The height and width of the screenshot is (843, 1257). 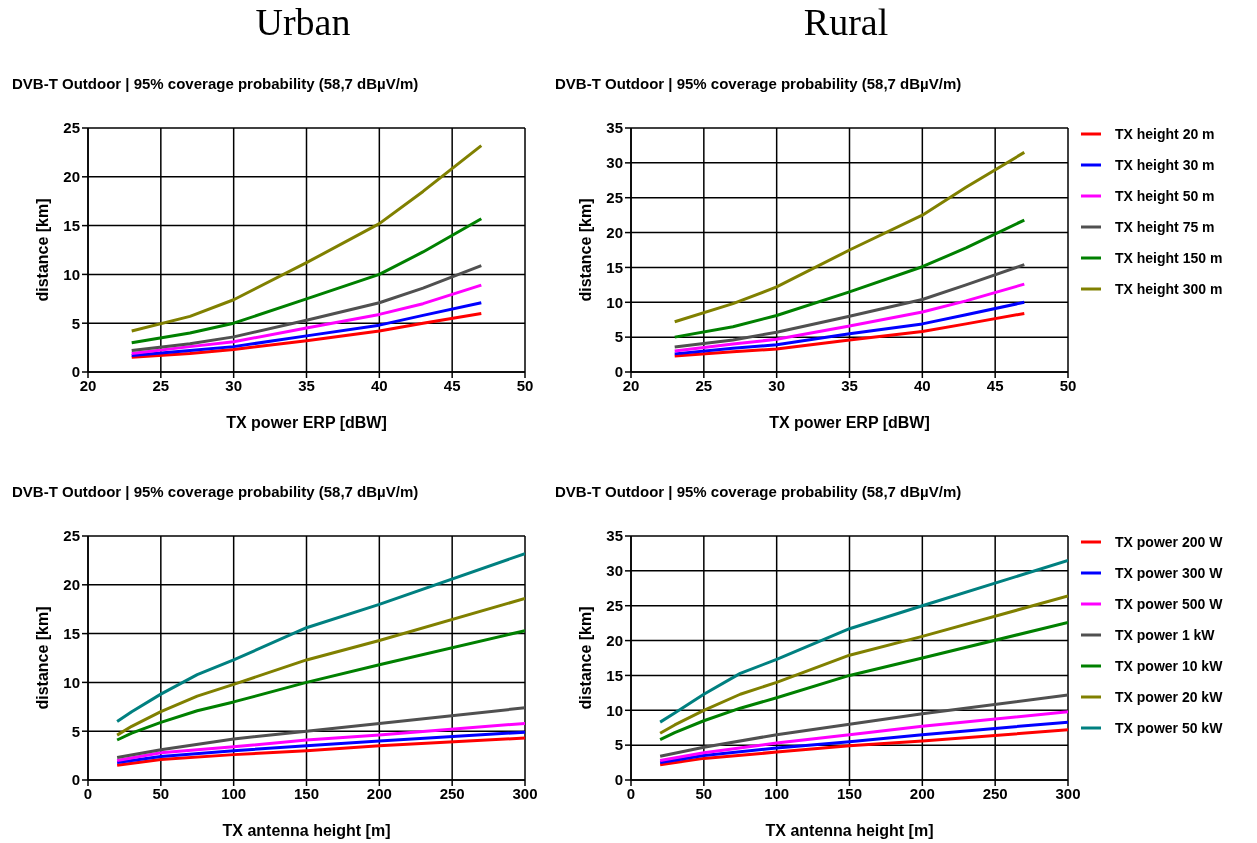 I want to click on legend-label: TX power 300 W, so click(x=1169, y=572).